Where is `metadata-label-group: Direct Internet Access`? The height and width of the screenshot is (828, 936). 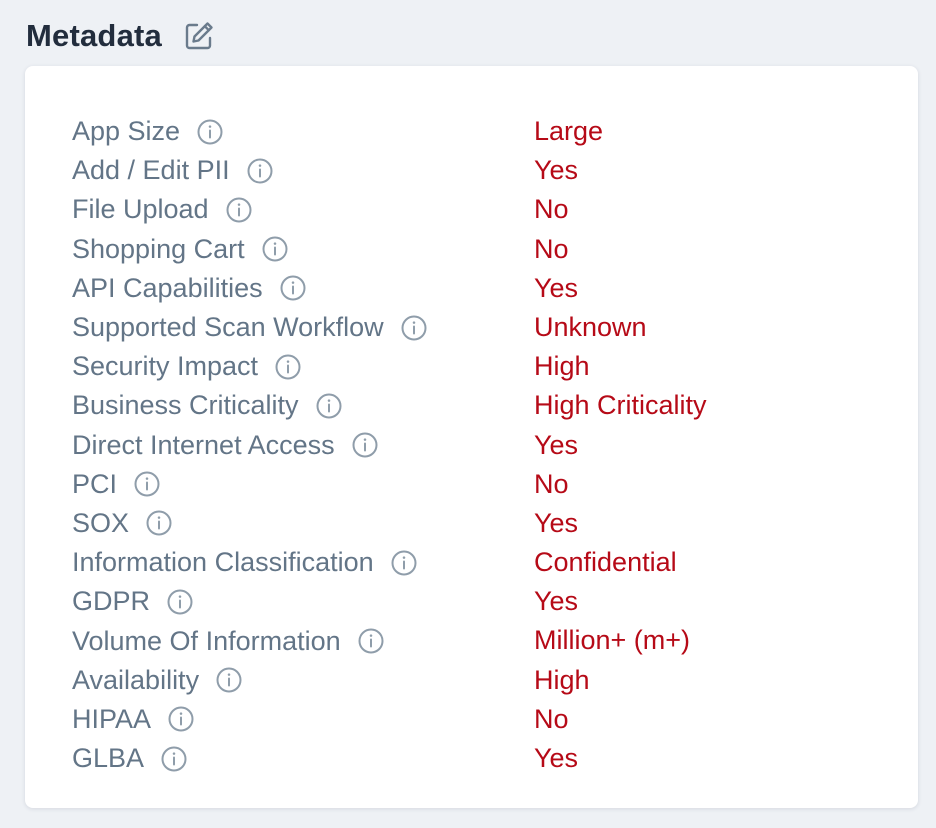 metadata-label-group: Direct Internet Access is located at coordinates (225, 445).